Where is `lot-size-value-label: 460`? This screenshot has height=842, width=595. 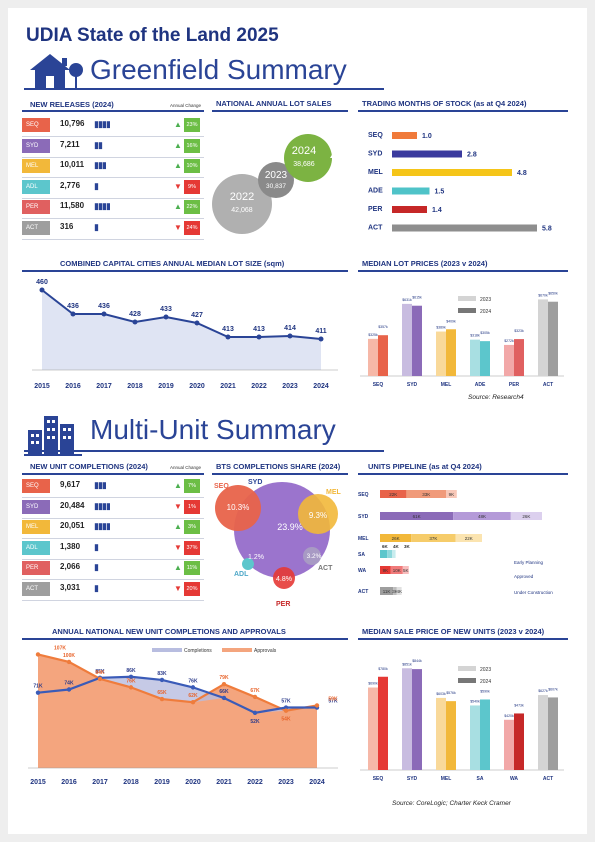
lot-size-value-label: 460 is located at coordinates (42, 282).